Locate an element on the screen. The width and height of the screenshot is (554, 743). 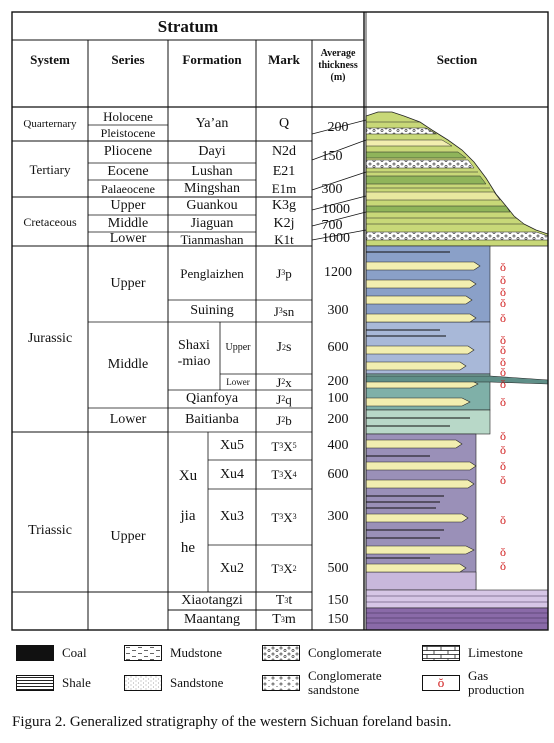
formation-shaximiao-lower: Lower is located at coordinates (238, 381).